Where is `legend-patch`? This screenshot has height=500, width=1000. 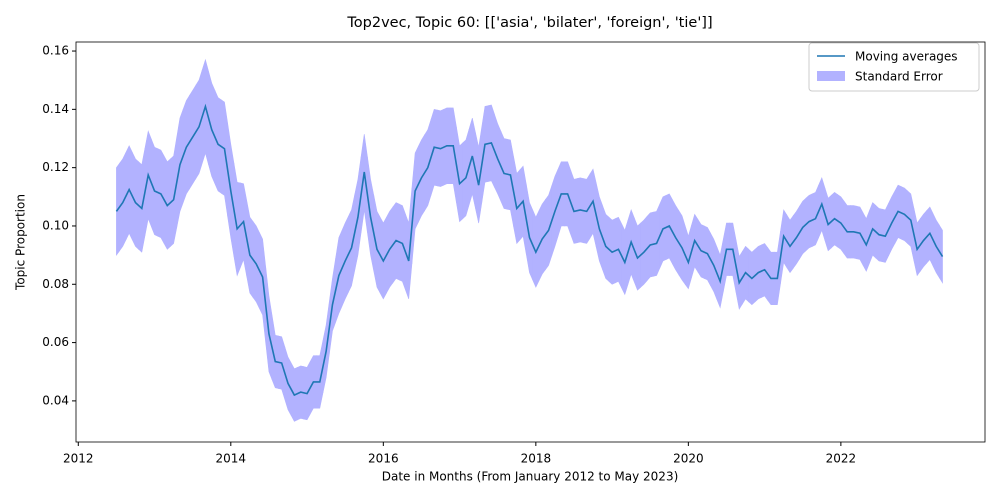
legend-patch is located at coordinates (831, 76).